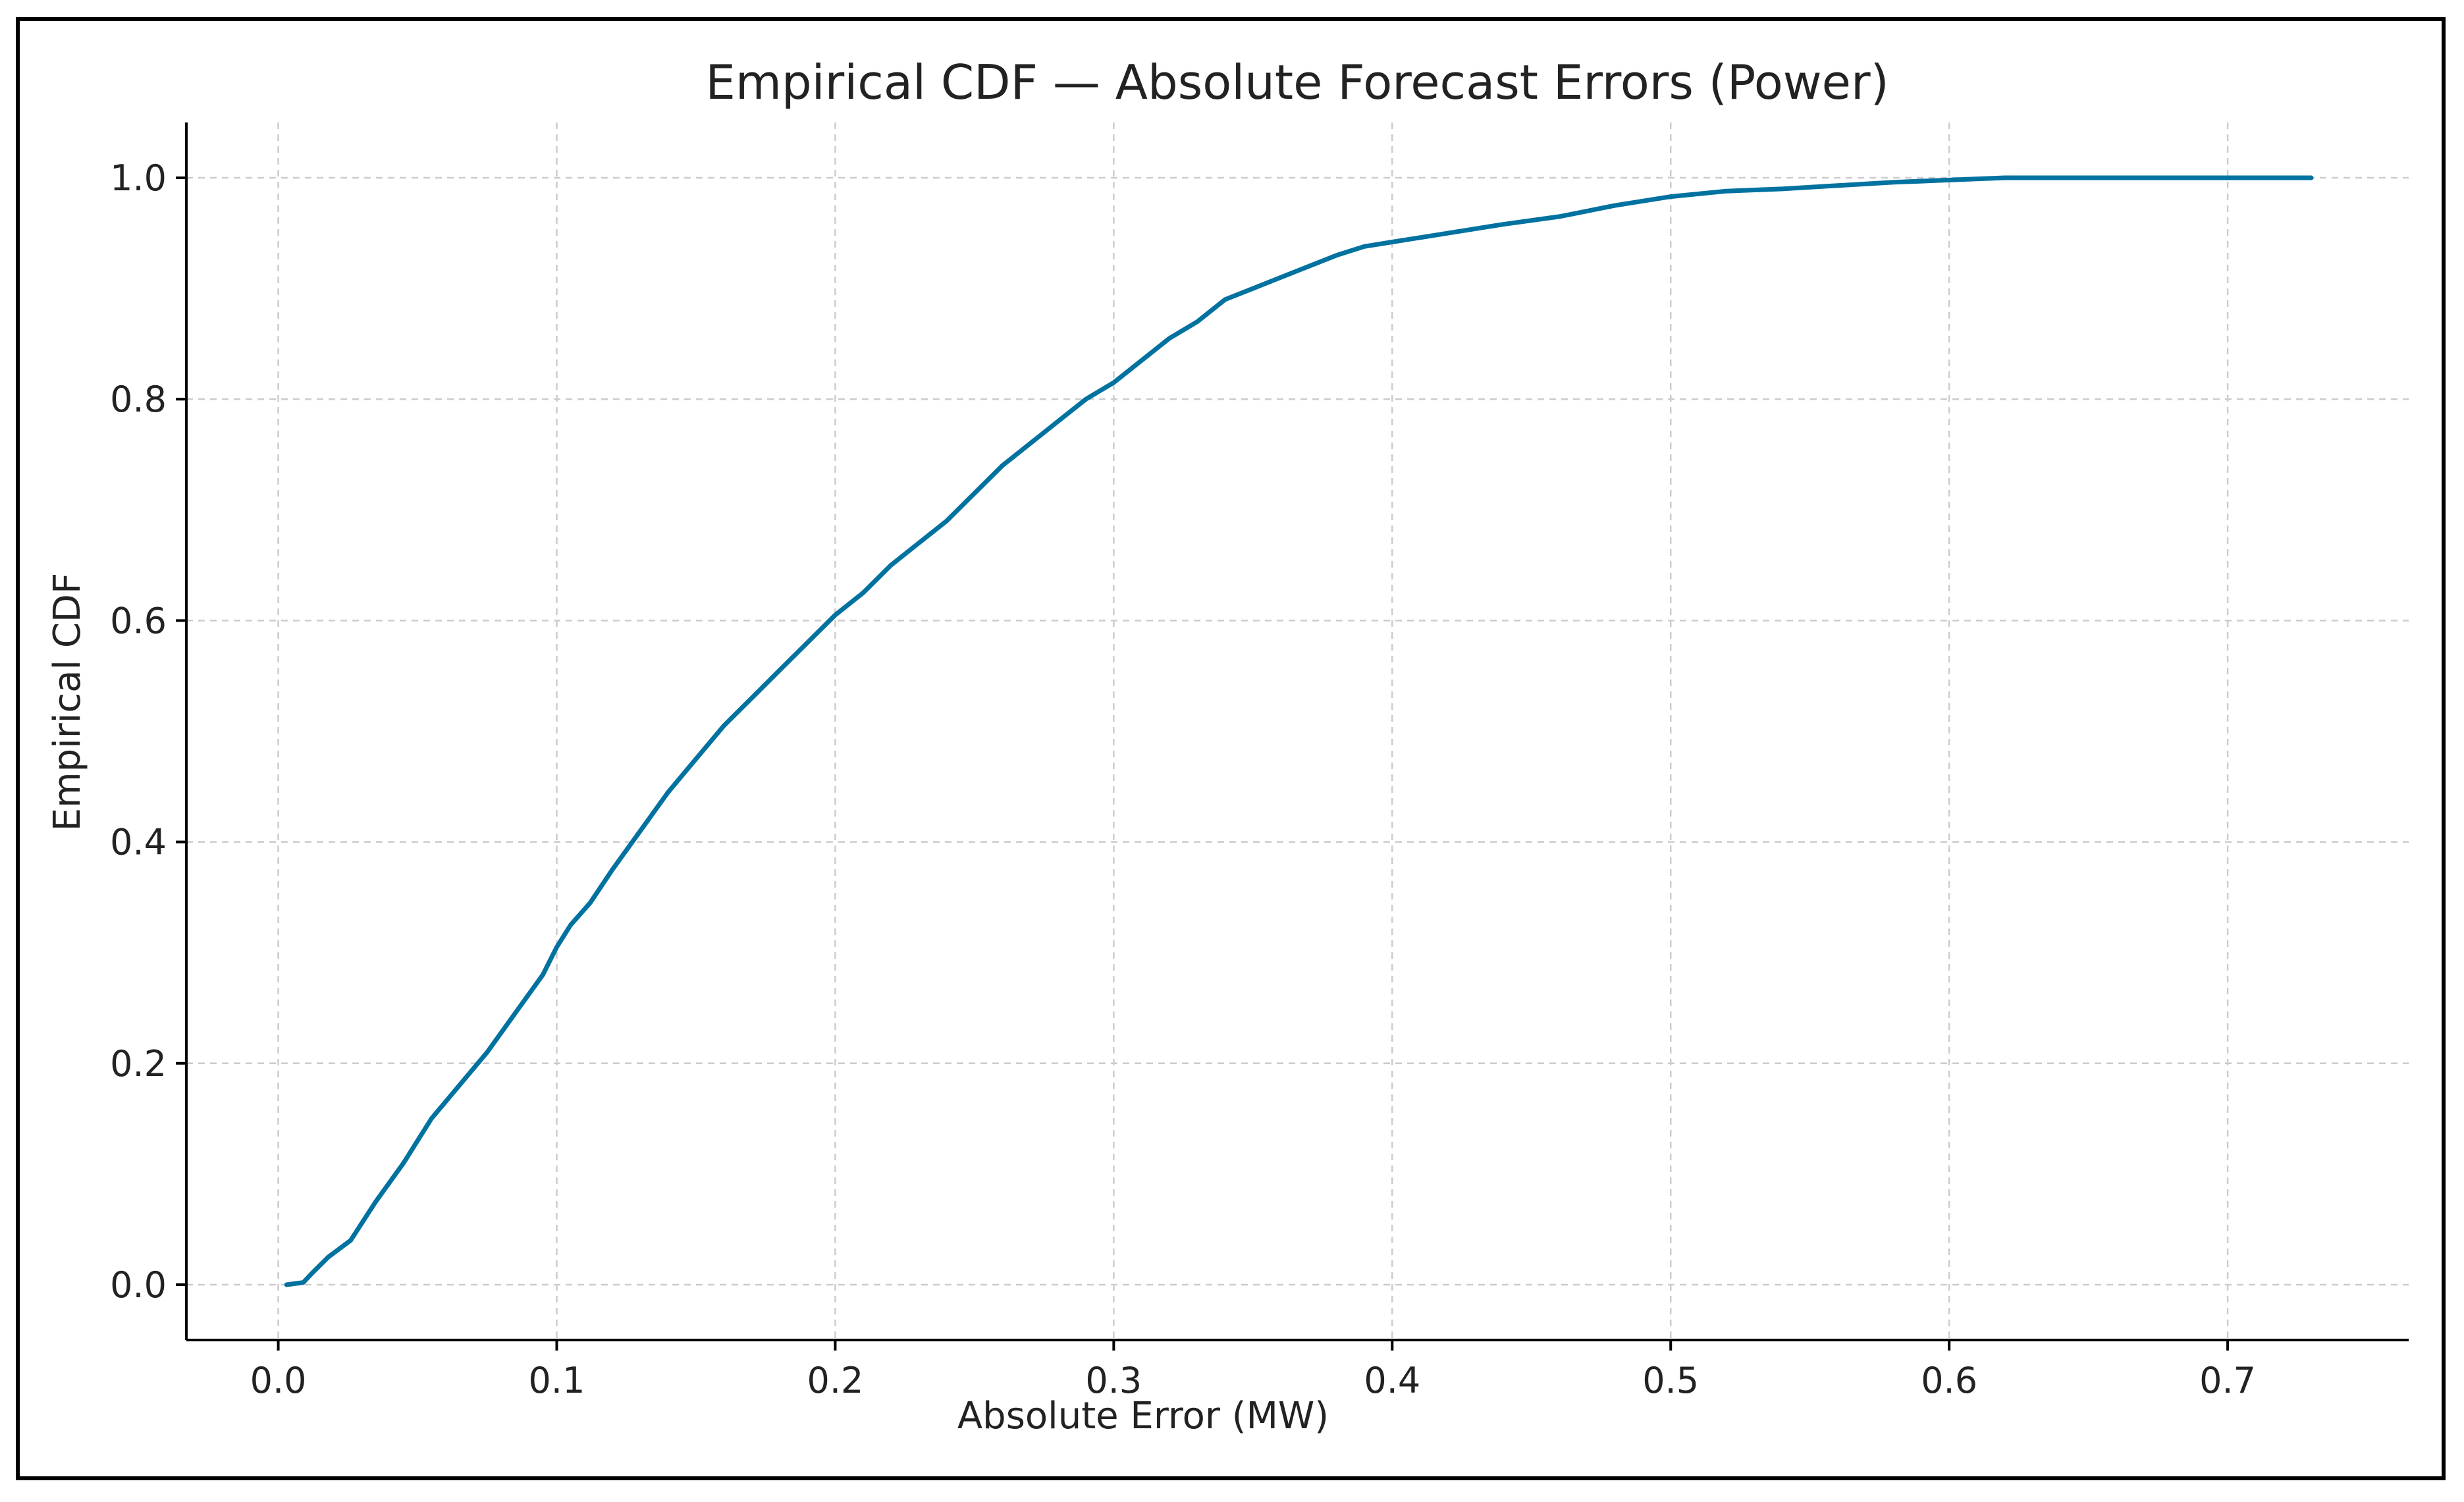 Image resolution: width=2464 pixels, height=1502 pixels. What do you see at coordinates (1253, 1370) in the screenshot?
I see `x-axis-ticks: 0.0 0.1 0.2 0.3 0.4 0.5 0.6 0.7` at bounding box center [1253, 1370].